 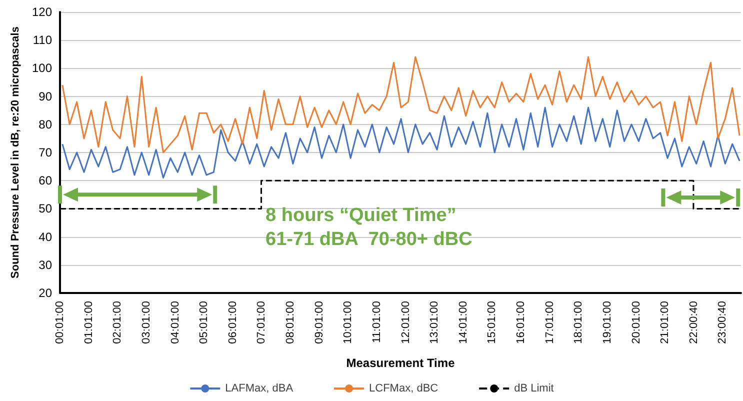 What do you see at coordinates (534, 388) in the screenshot?
I see `legend-label: dB Limit` at bounding box center [534, 388].